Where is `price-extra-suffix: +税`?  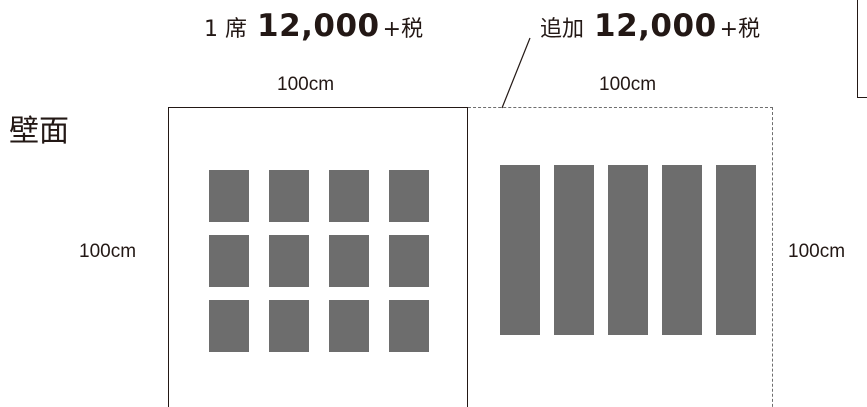 price-extra-suffix: +税 is located at coordinates (740, 29).